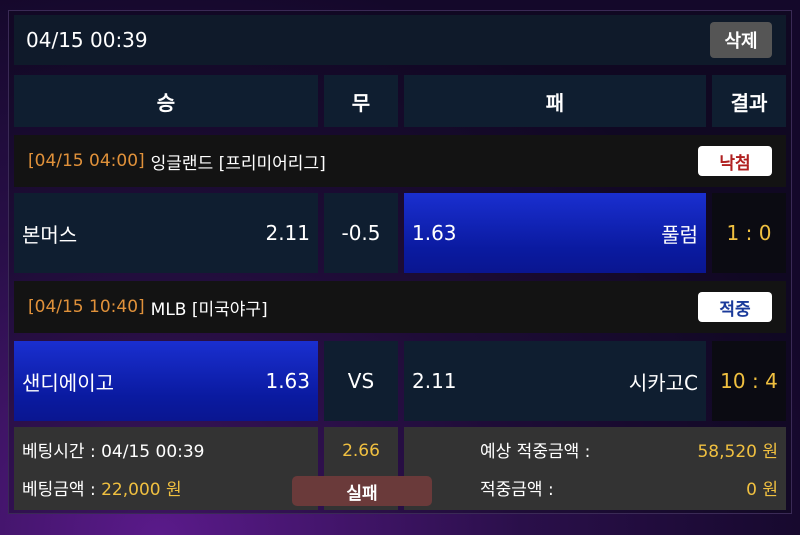 Image resolution: width=800 pixels, height=535 pixels. I want to click on win-info: 예상 적중금액 : 58,520 원 적중금액 : 0 원, so click(595, 468).